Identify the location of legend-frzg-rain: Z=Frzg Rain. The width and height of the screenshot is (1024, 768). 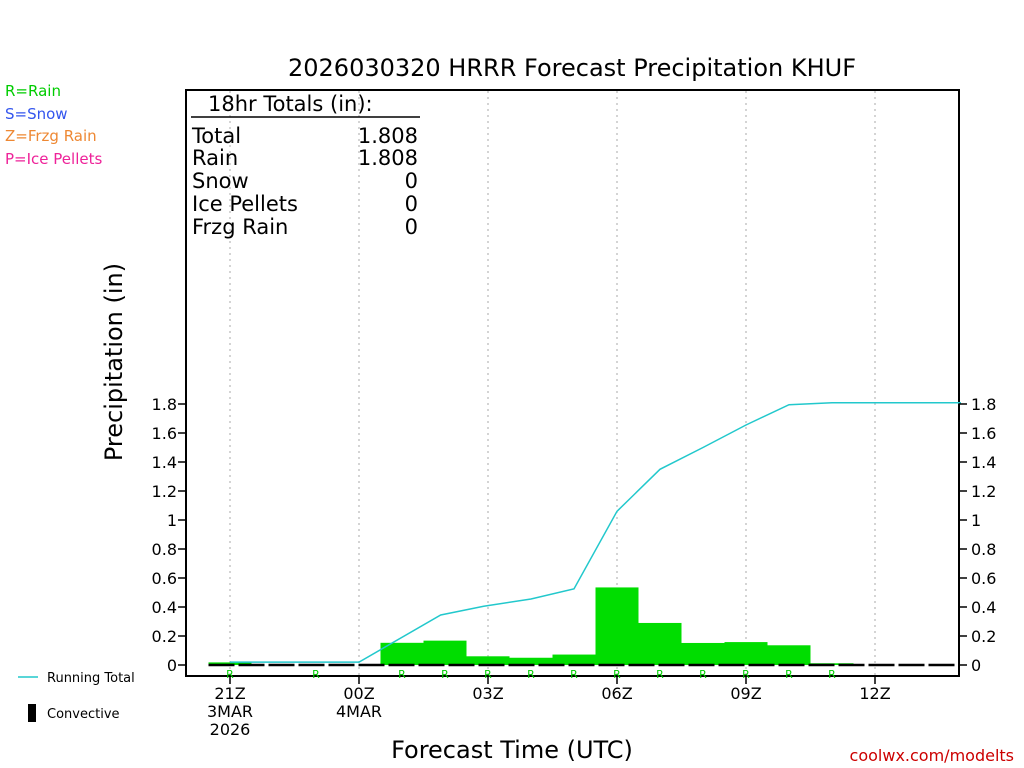
(51, 136).